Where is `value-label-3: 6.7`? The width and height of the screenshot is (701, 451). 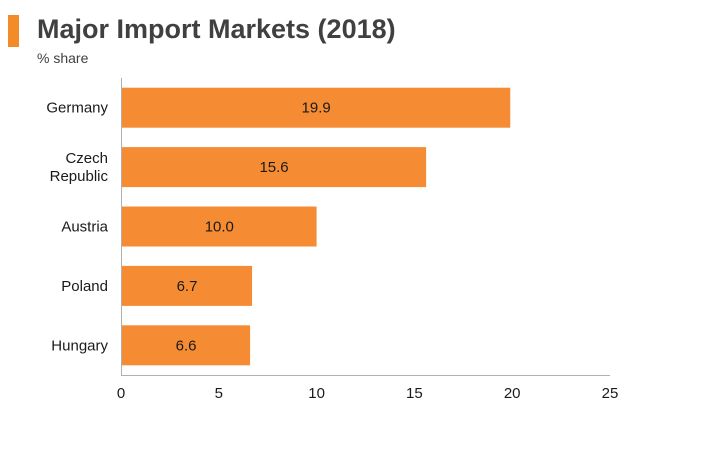
value-label-3: 6.7 is located at coordinates (187, 286).